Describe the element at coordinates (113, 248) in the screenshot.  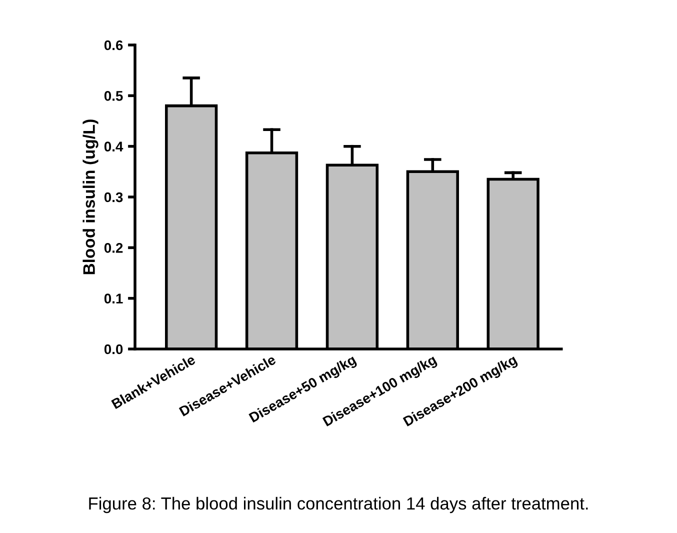
I see `y-tick-label: 0.2` at that location.